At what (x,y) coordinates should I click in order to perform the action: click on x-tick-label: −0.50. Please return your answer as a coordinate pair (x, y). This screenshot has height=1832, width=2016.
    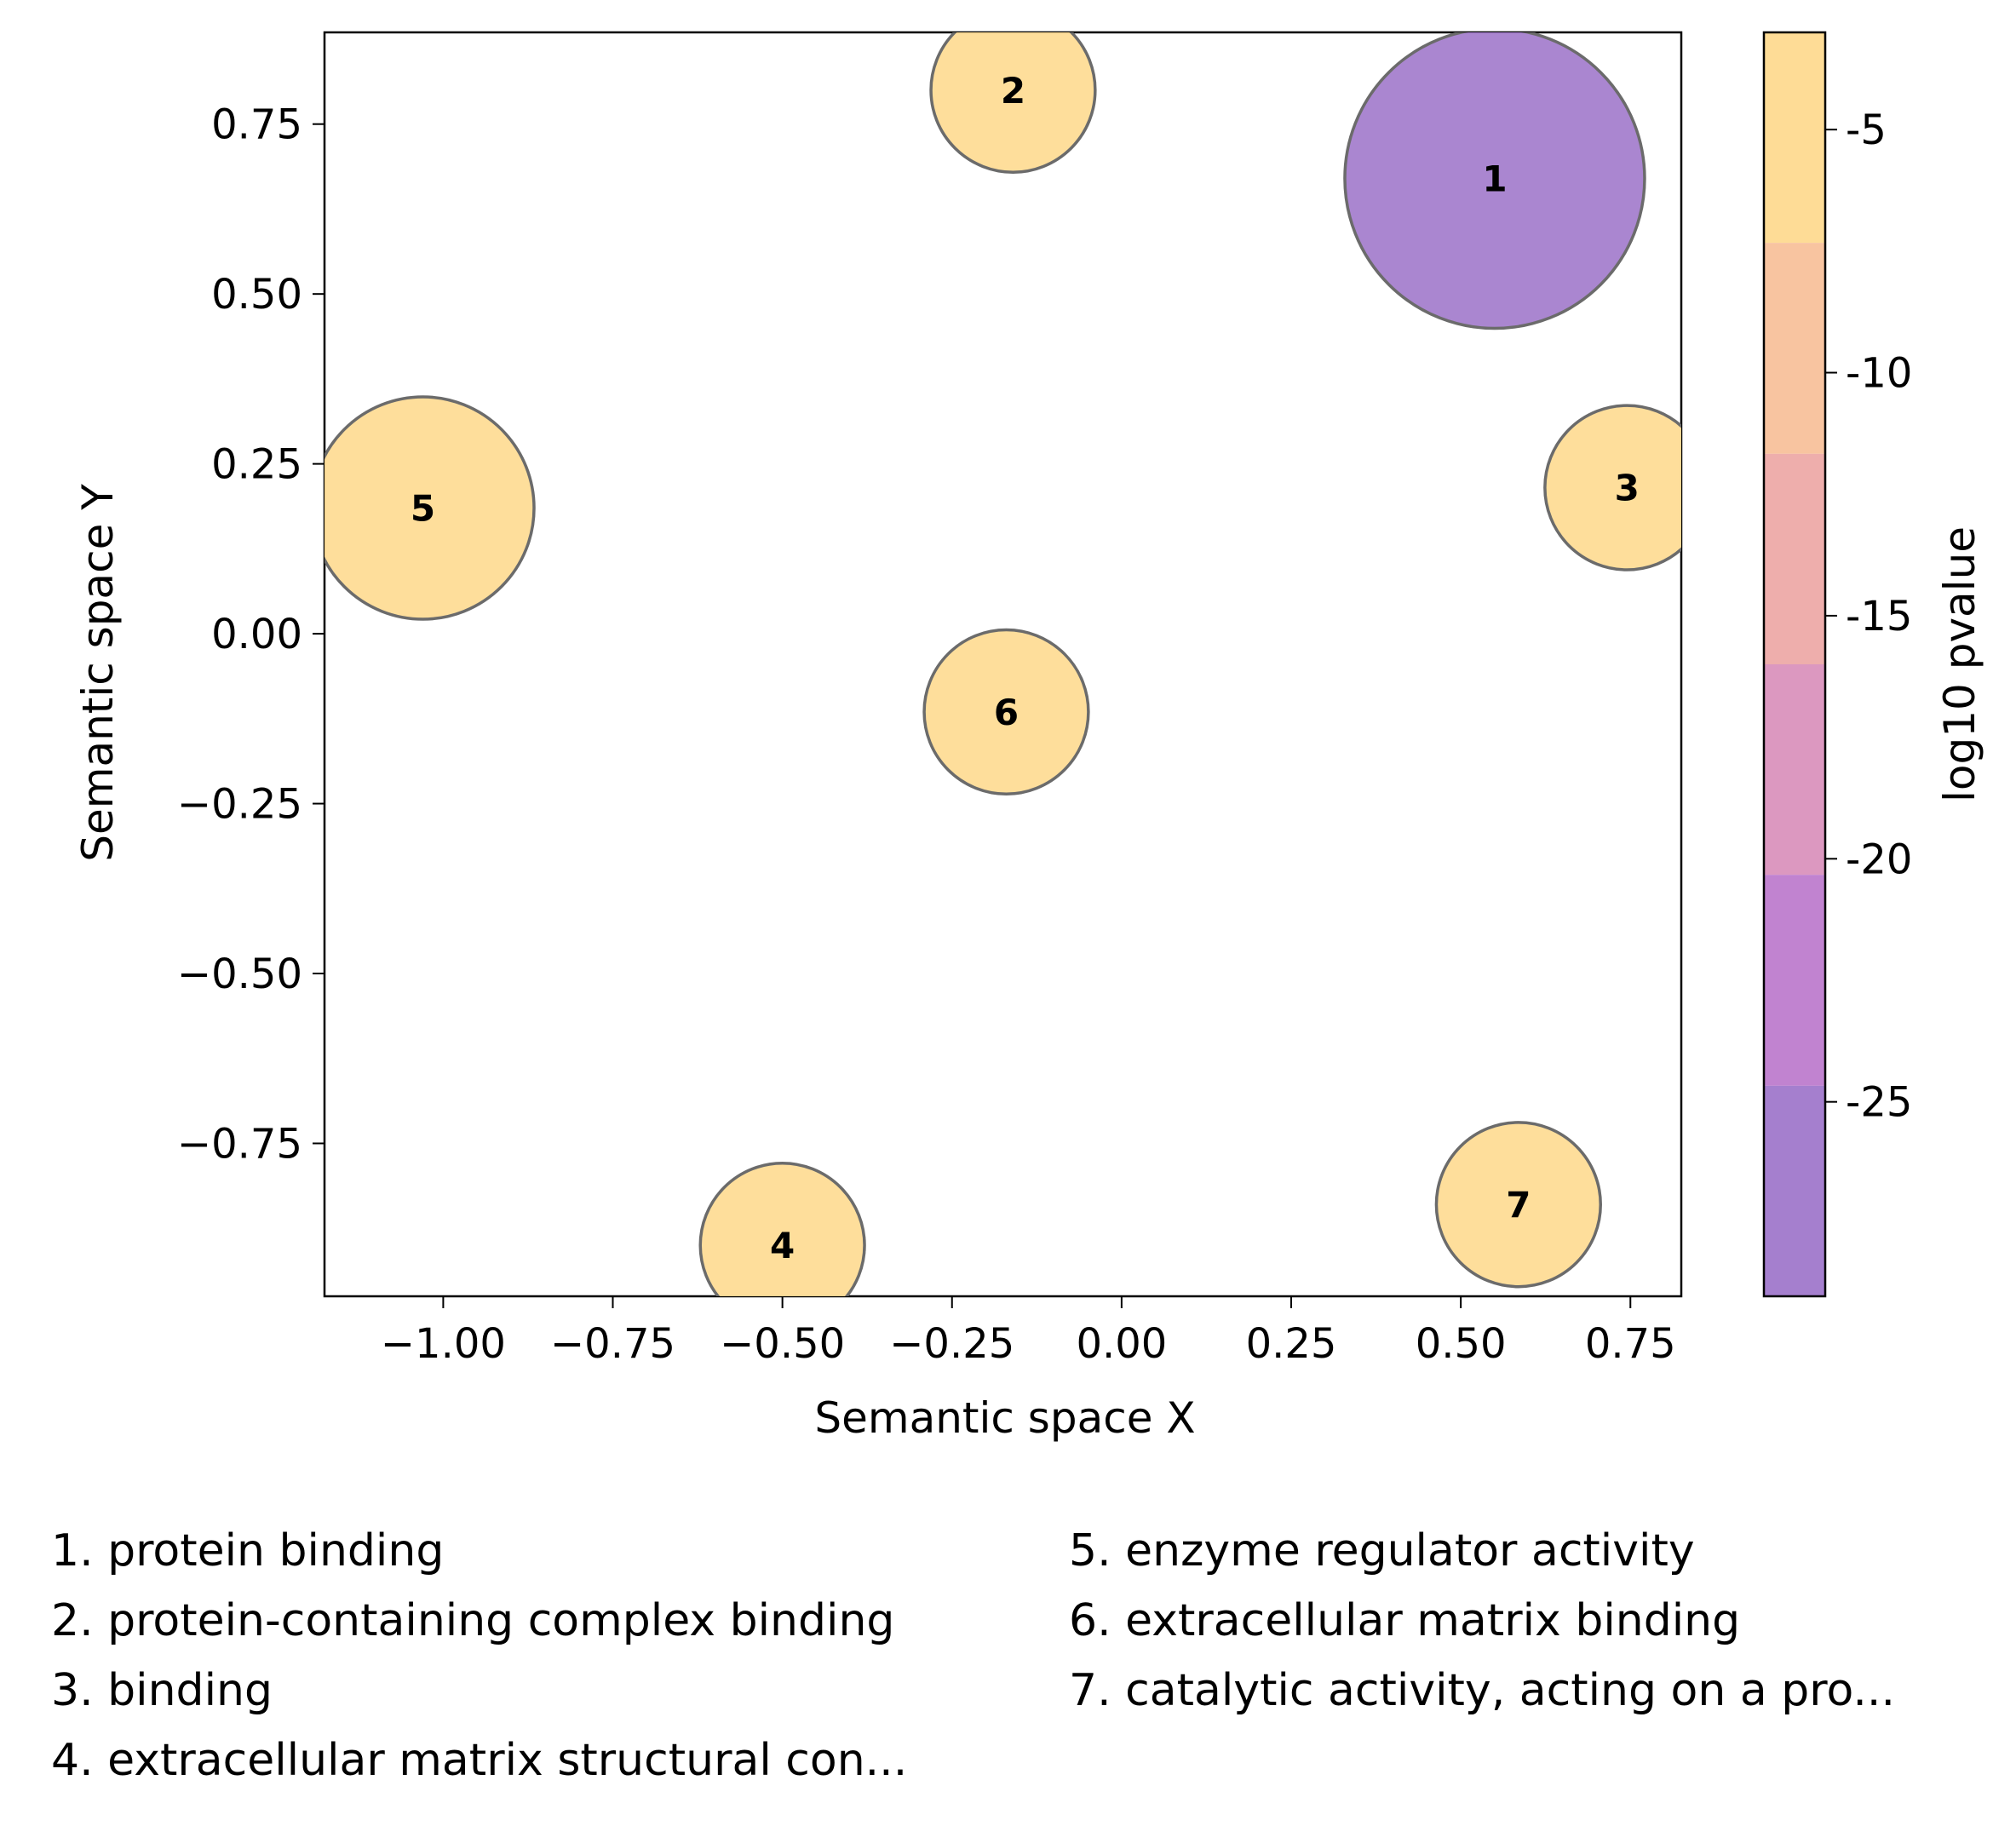
    Looking at the image, I should click on (782, 1344).